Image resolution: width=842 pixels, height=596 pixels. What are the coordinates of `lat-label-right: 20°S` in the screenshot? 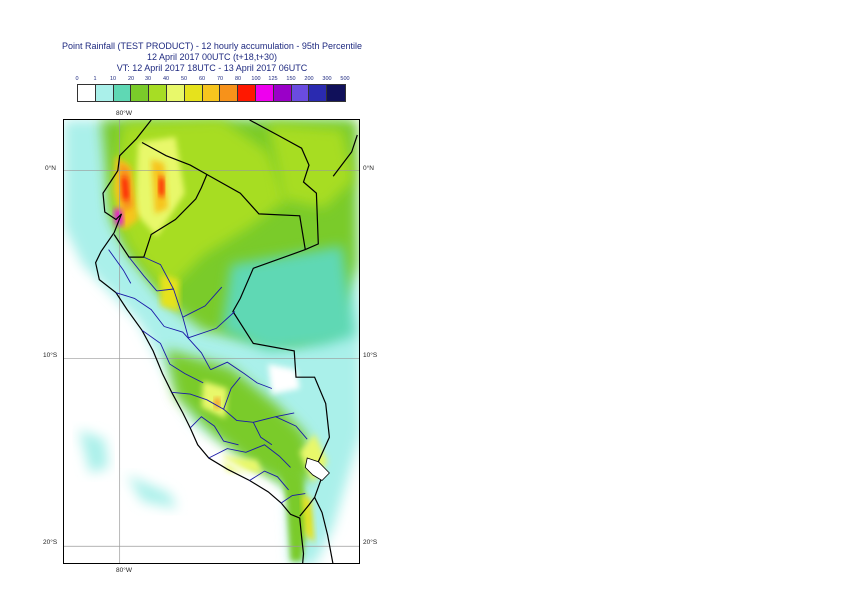 It's located at (370, 542).